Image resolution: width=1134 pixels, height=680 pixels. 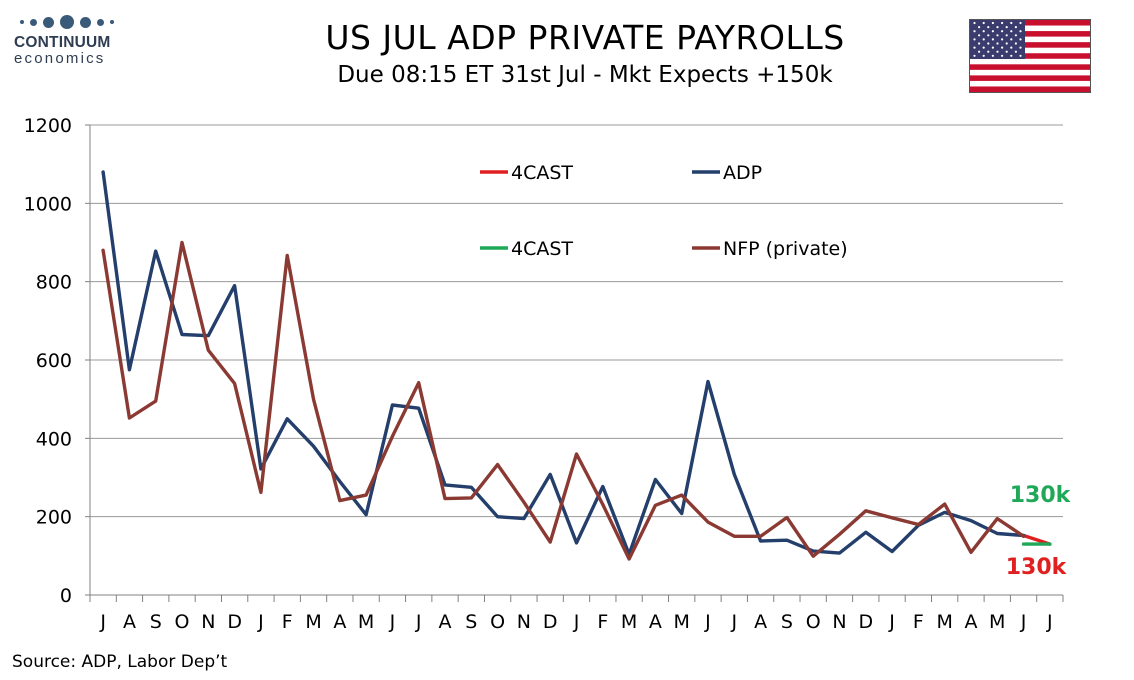 I want to click on logo-name: CONTINUUM, so click(x=62, y=42).